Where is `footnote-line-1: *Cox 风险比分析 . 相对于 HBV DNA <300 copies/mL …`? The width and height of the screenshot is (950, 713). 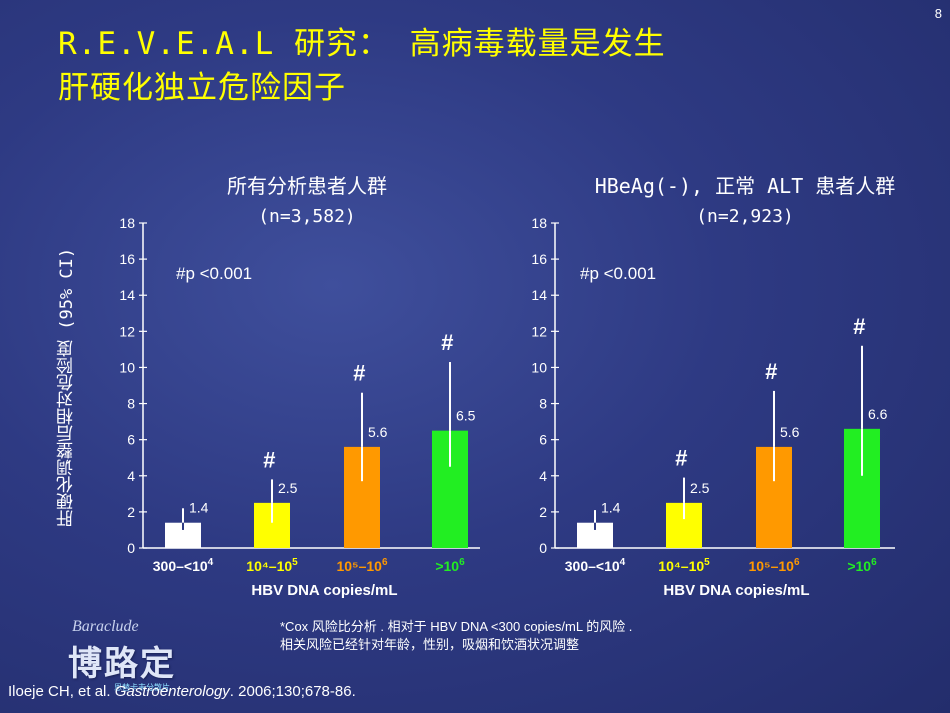 footnote-line-1: *Cox 风险比分析 . 相对于 HBV DNA <300 copies/mL … is located at coordinates (456, 626).